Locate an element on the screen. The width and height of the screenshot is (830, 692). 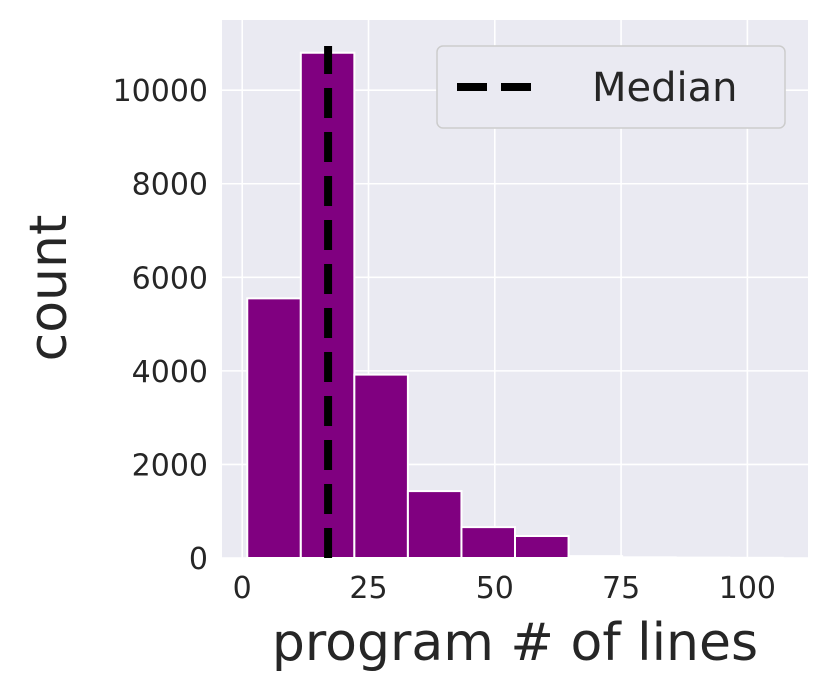
y-tick-label-2000: 2000 is located at coordinates (170, 465).